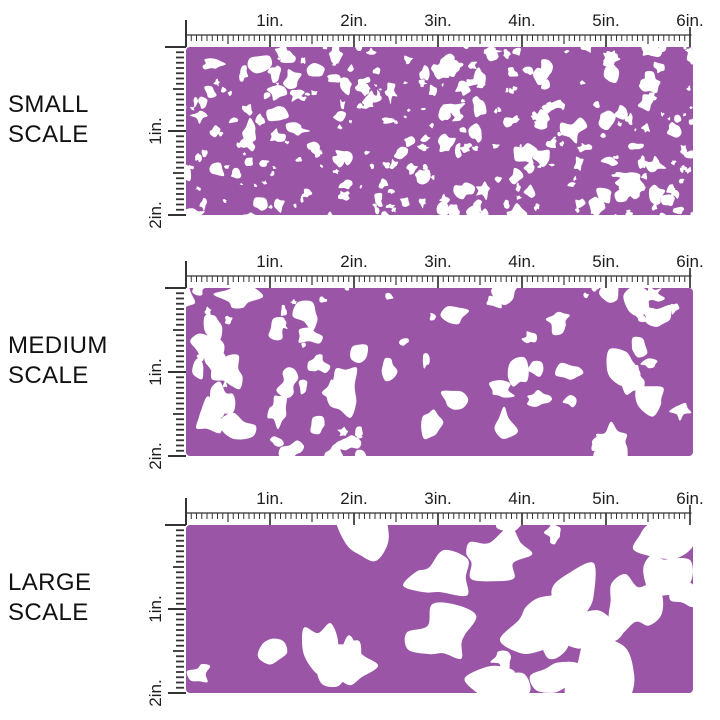 Image resolution: width=720 pixels, height=720 pixels. I want to click on scale-label-line1: SMALL, so click(48, 104).